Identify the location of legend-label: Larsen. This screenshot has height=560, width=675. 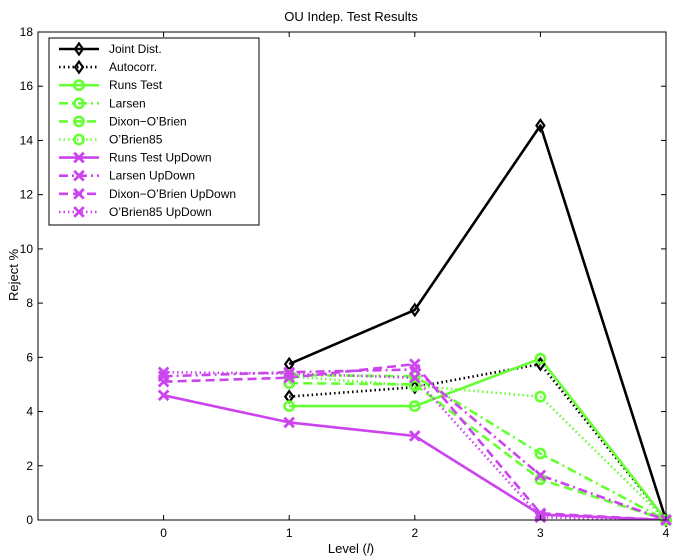
(127, 103).